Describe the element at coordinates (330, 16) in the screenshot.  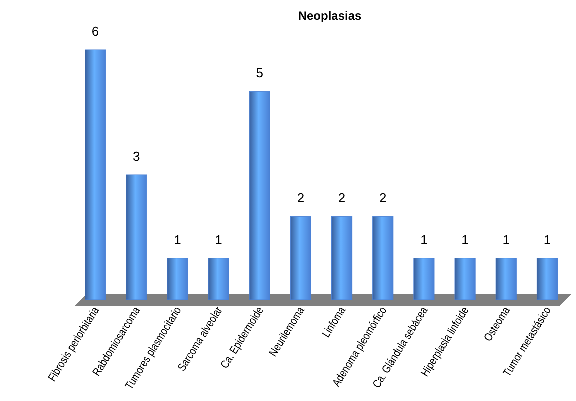
I see `chart-title: Neoplasias` at that location.